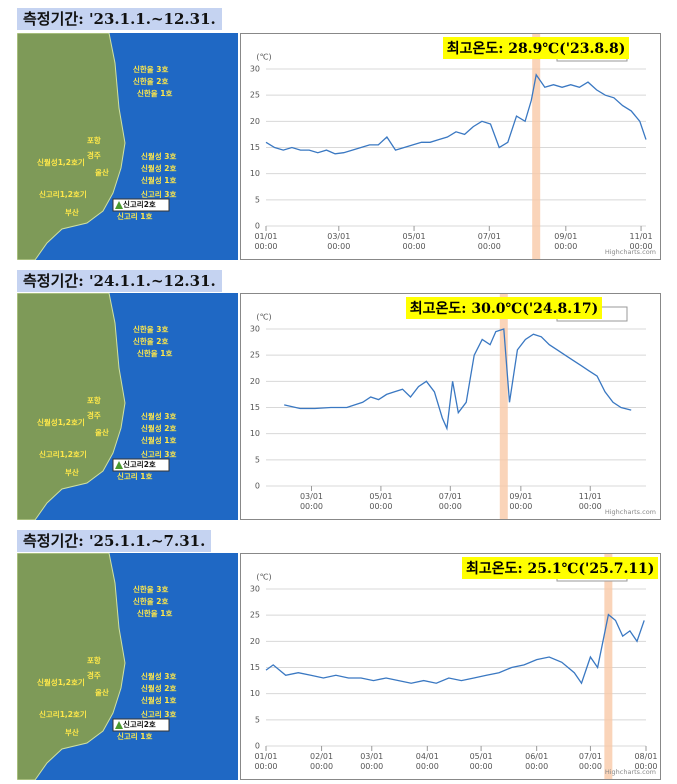 Image resolution: width=677 pixels, height=784 pixels. I want to click on x-tick-label: 02/01 00:00, so click(322, 761).